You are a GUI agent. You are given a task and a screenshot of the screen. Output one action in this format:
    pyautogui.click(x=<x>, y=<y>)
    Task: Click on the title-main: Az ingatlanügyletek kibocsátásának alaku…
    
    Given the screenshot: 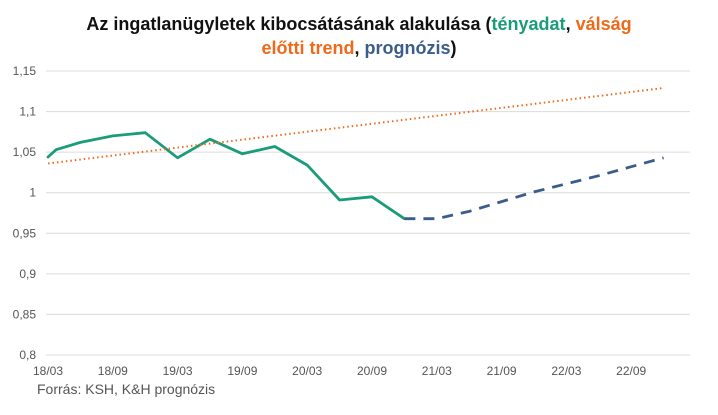 What is the action you would take?
    pyautogui.click(x=289, y=24)
    